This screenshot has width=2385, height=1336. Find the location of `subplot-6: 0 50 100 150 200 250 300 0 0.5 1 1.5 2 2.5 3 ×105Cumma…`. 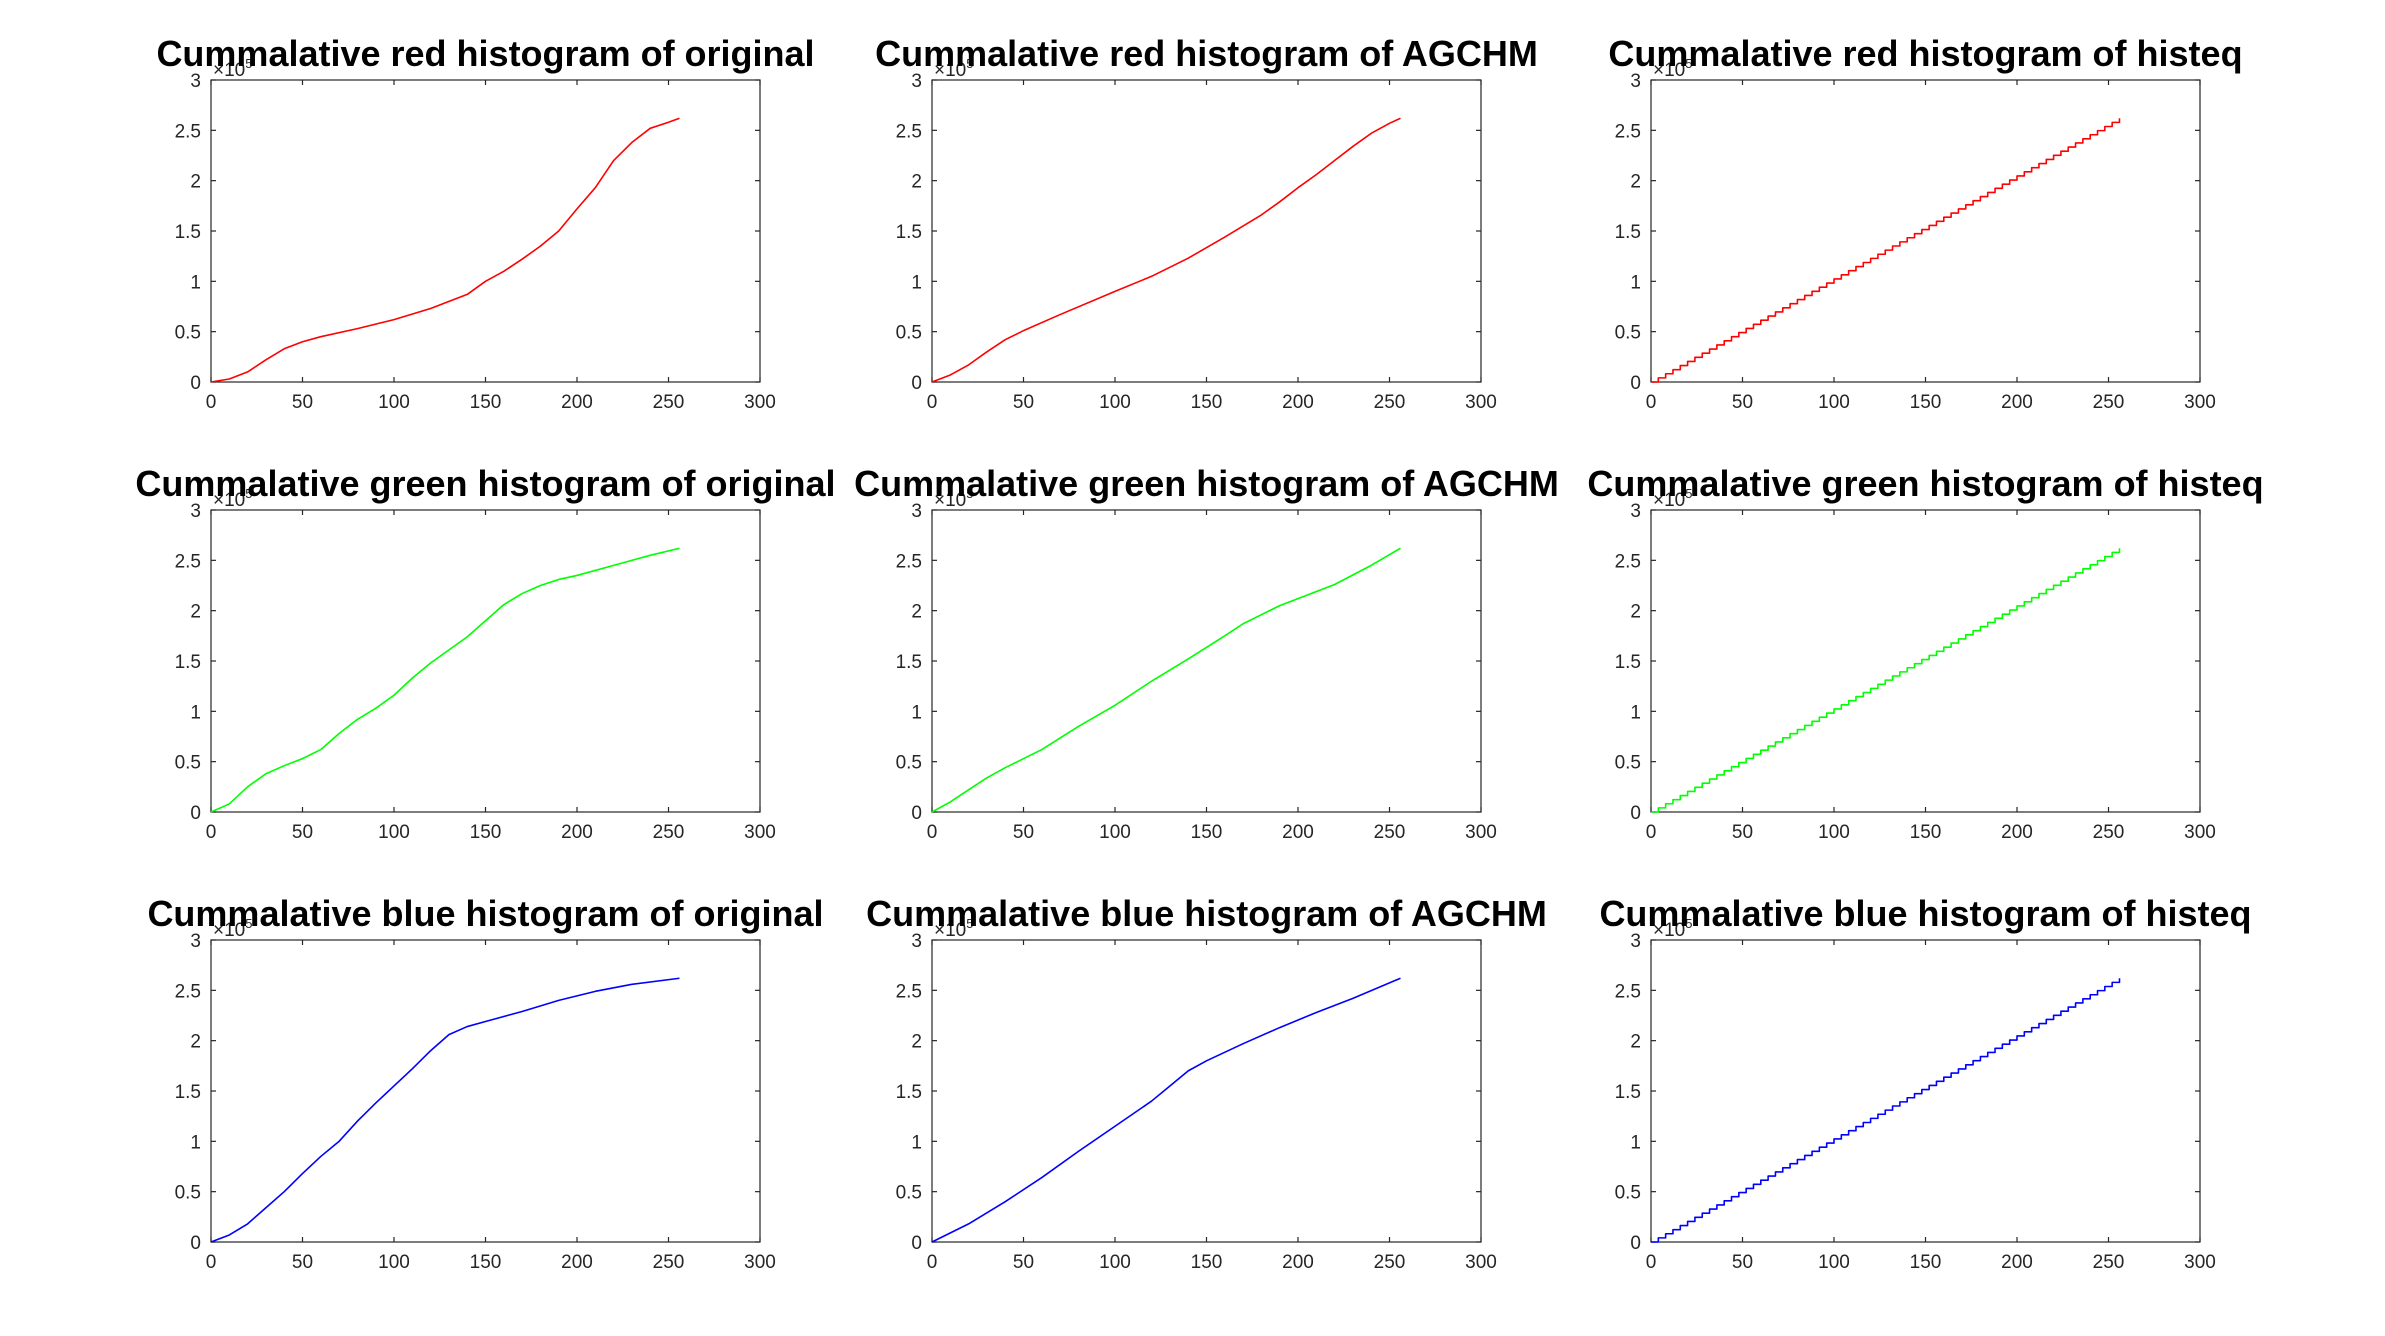

subplot-6: 0 50 100 150 200 250 300 0 0.5 1 1.5 2 2.5 3 ×105Cumma… is located at coordinates (1925, 653).